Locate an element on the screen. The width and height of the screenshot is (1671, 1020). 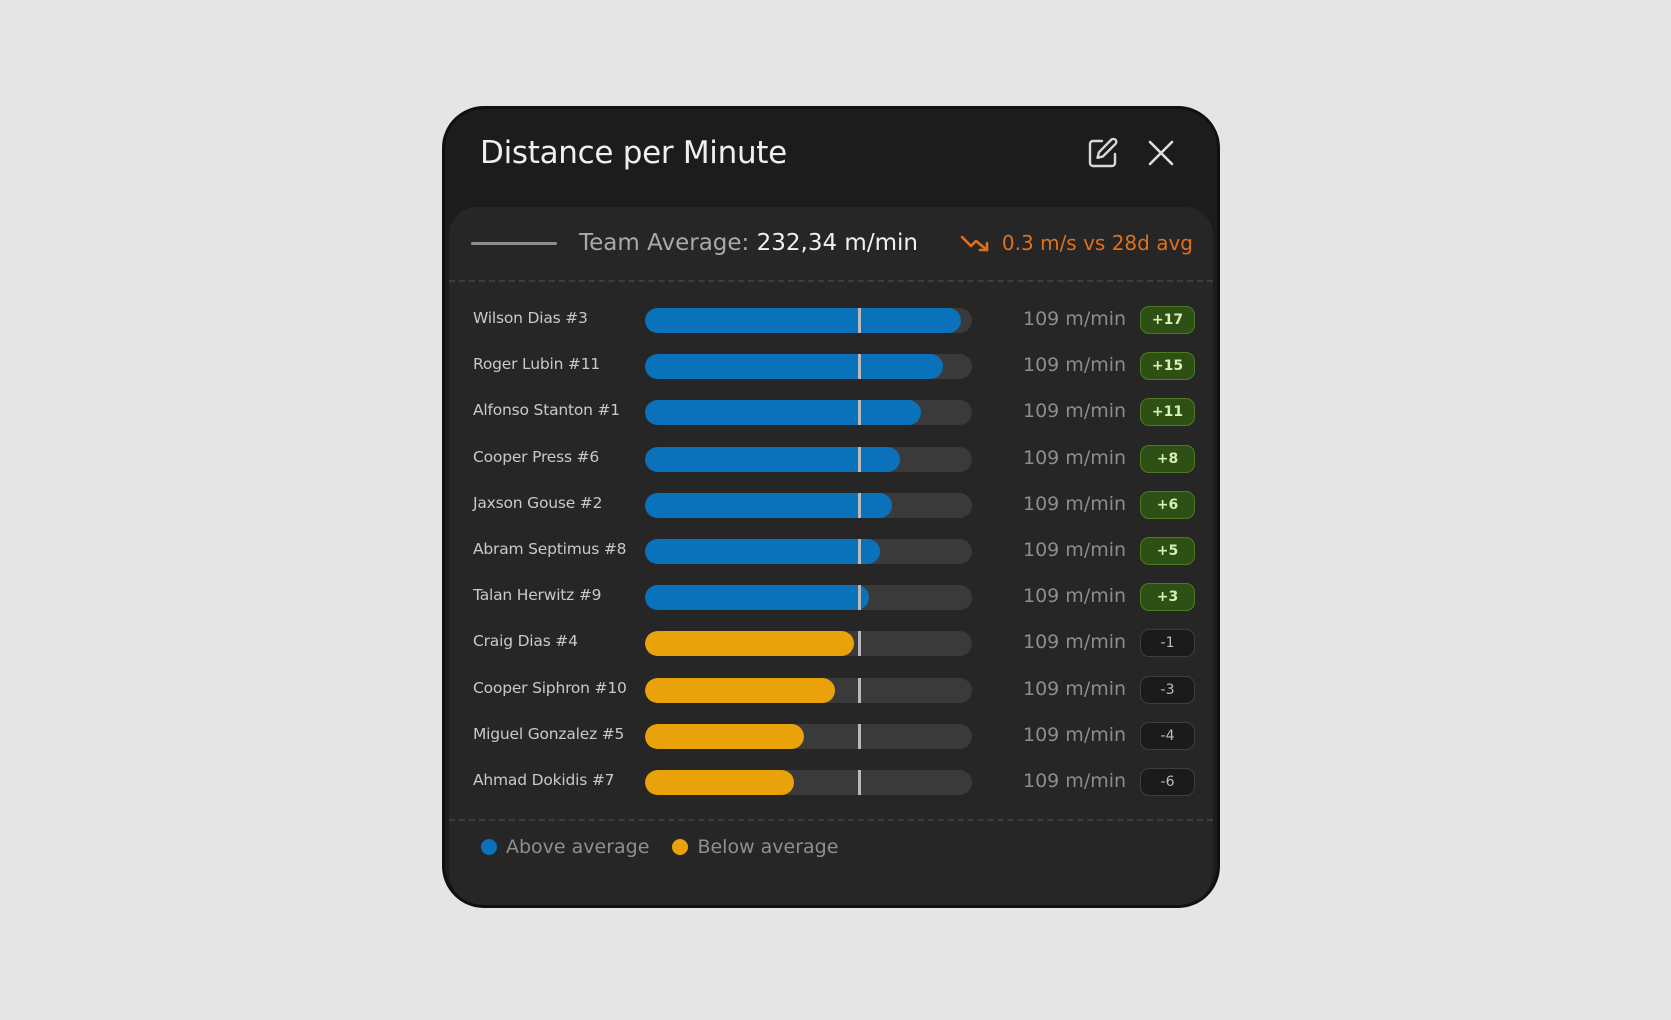
card-title: Distance per Minute is located at coordinates (633, 153).